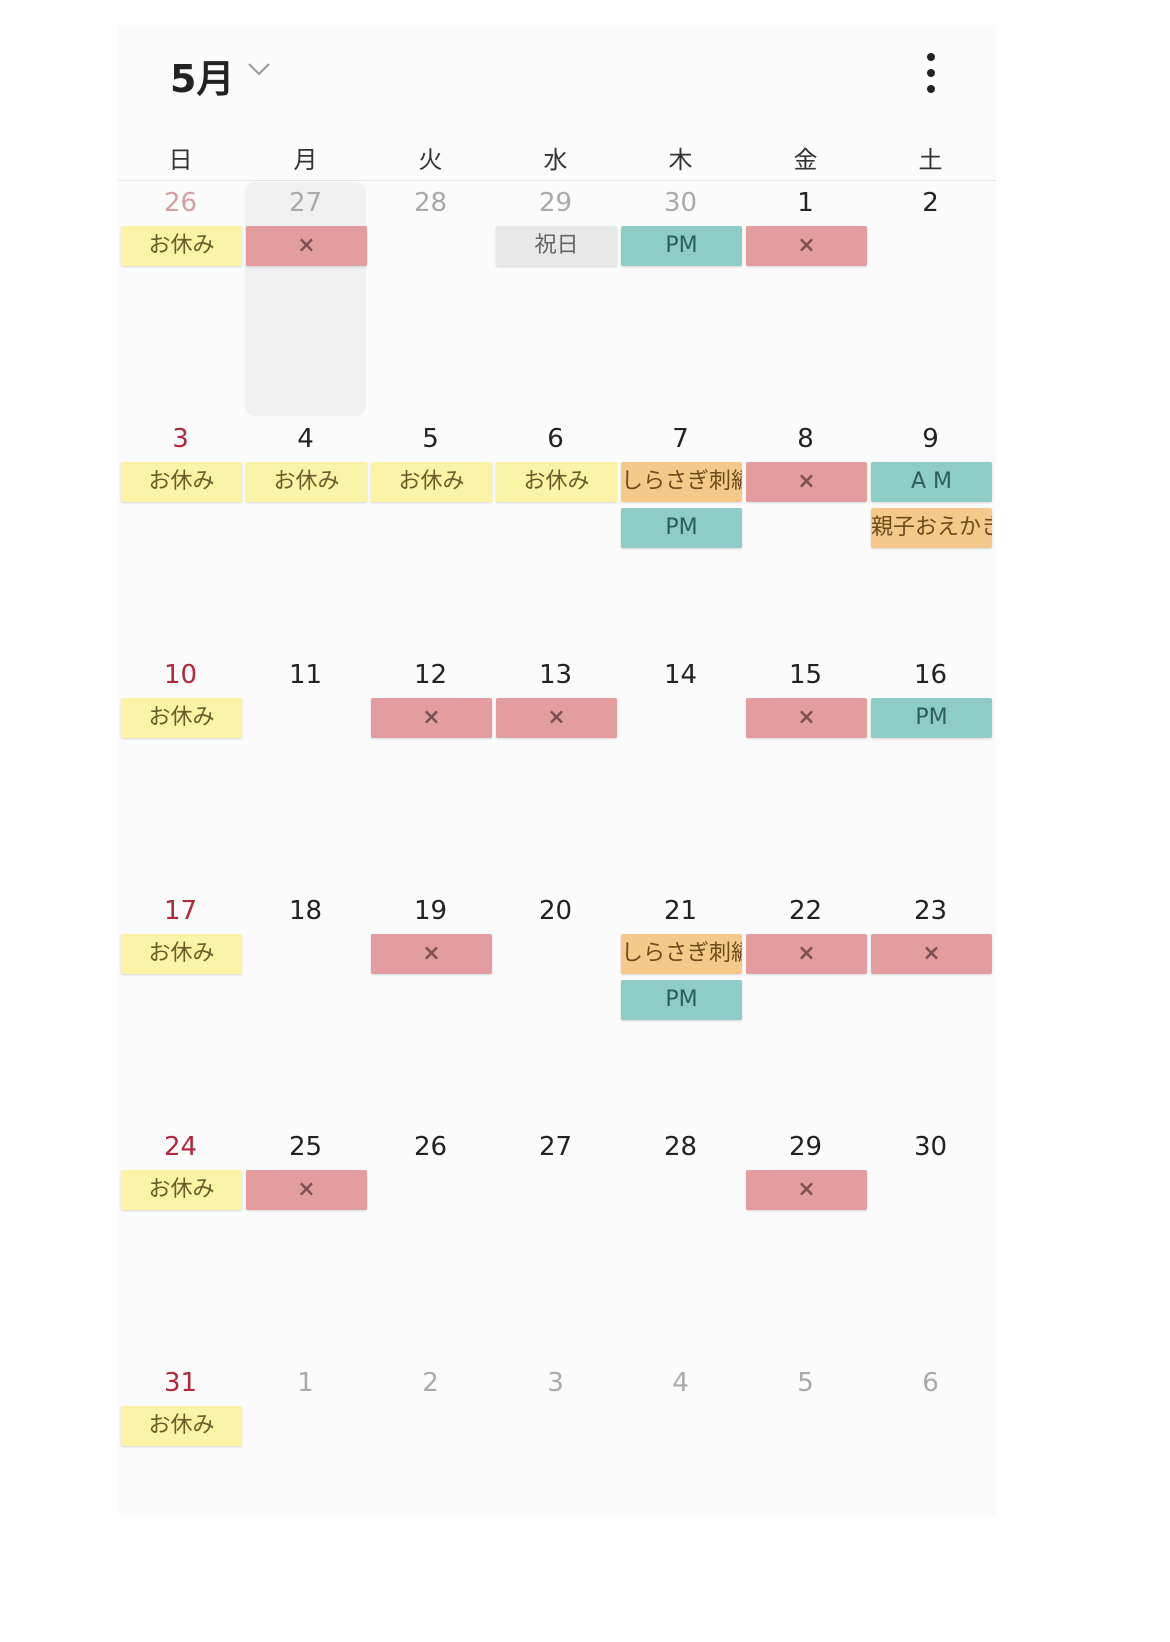  Describe the element at coordinates (930, 675) in the screenshot. I see `day-number: 16` at that location.